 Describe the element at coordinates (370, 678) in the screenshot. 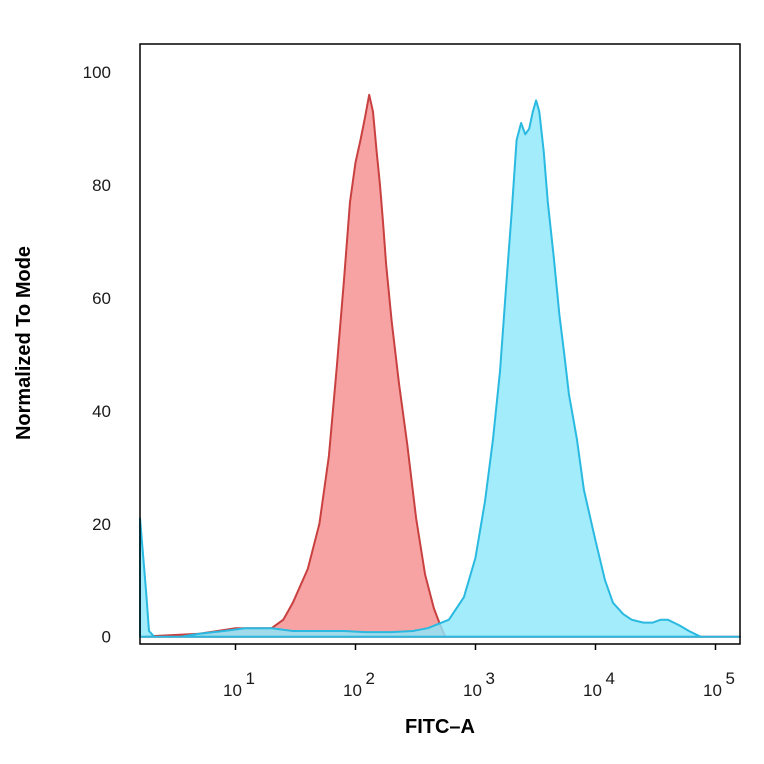

I see `x-tick-exponent: 2` at that location.